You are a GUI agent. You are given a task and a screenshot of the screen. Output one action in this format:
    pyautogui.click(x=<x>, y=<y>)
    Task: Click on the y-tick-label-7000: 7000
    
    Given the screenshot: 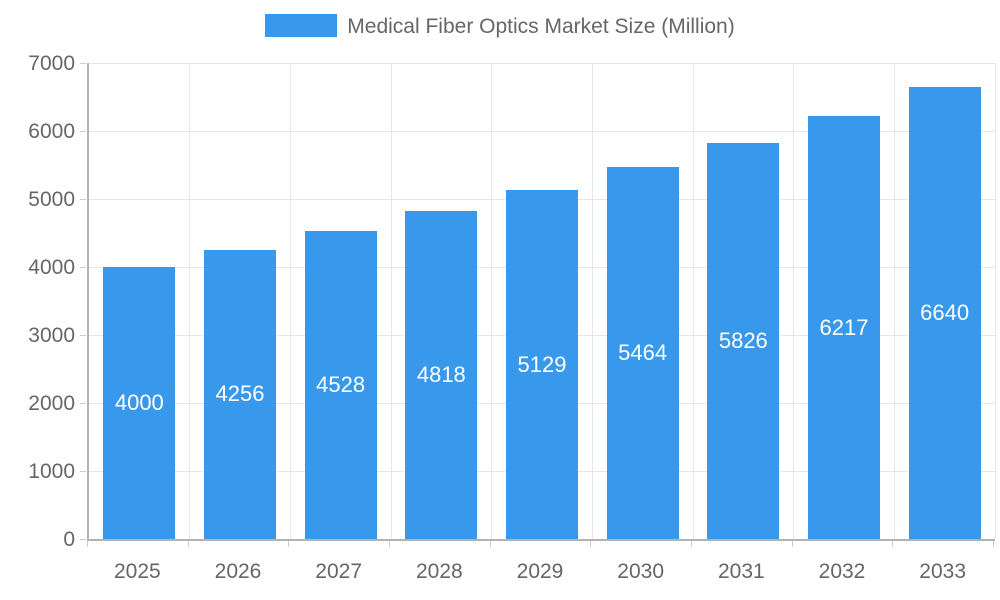 What is the action you would take?
    pyautogui.click(x=51, y=63)
    